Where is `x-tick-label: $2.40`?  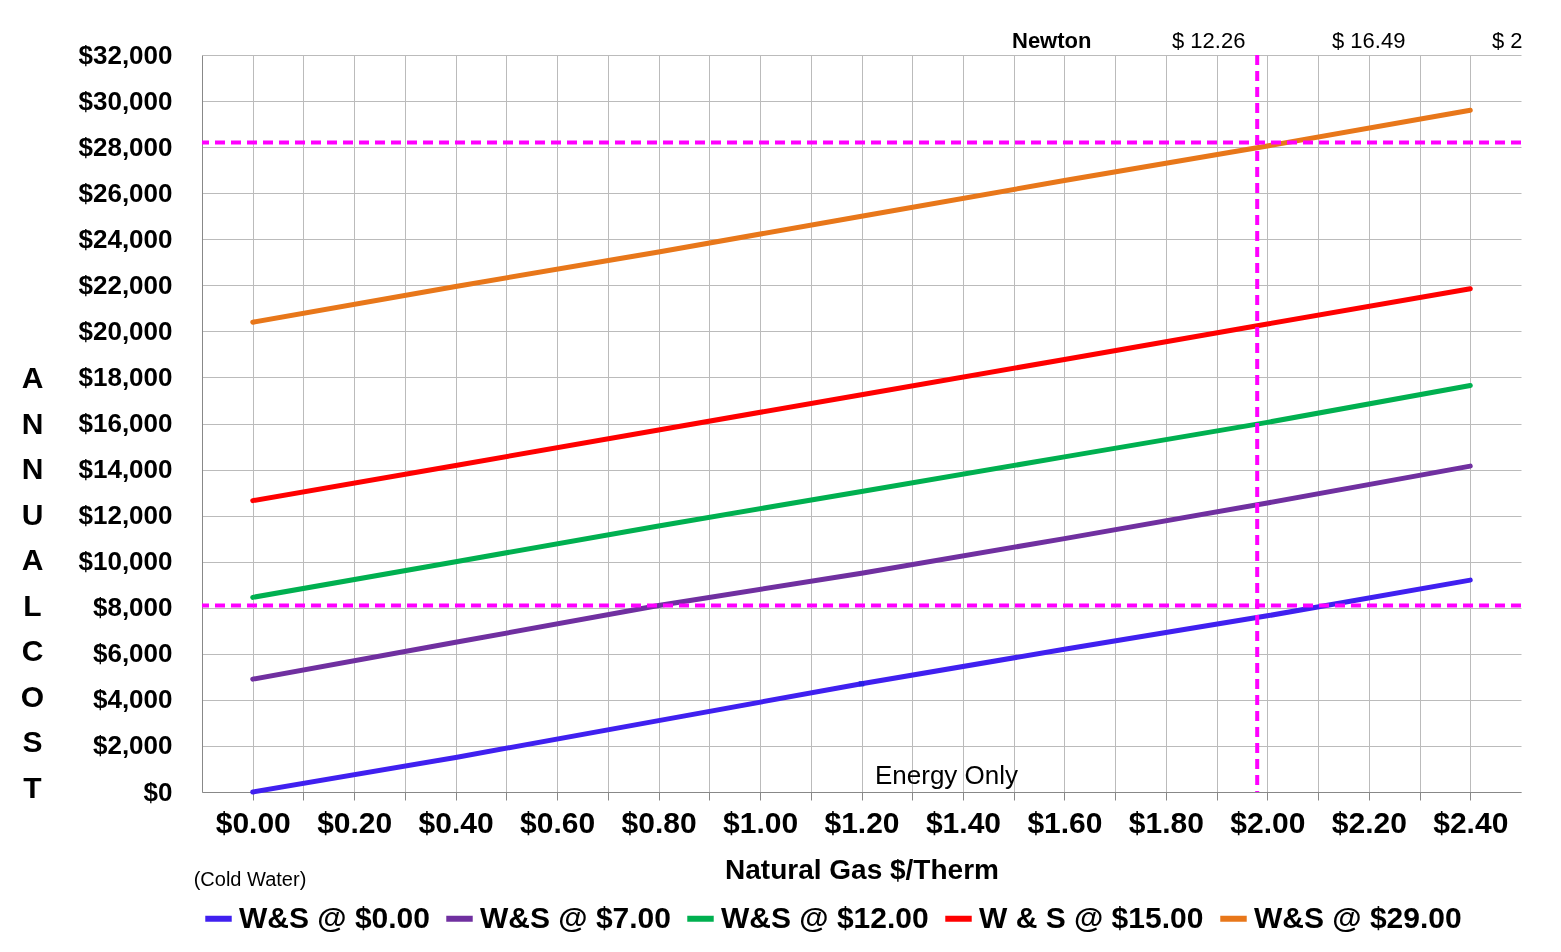
x-tick-label: $2.40 is located at coordinates (1471, 822).